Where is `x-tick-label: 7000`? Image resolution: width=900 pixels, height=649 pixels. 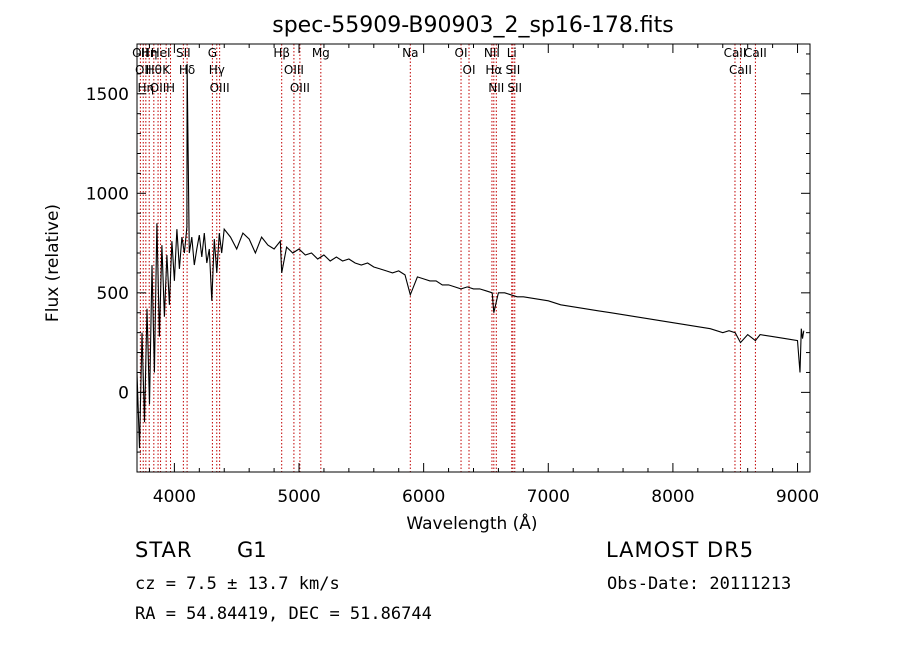
x-tick-label: 7000 is located at coordinates (548, 497).